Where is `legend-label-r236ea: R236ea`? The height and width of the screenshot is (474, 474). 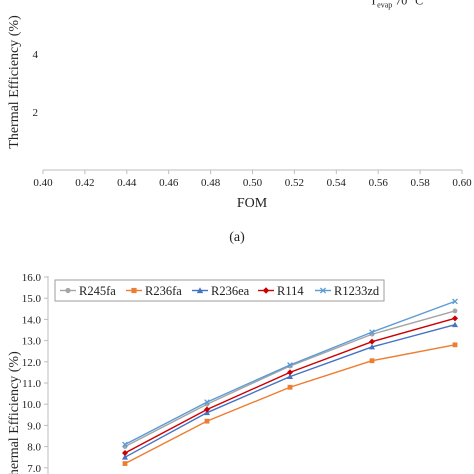 legend-label-r236ea: R236ea is located at coordinates (230, 291).